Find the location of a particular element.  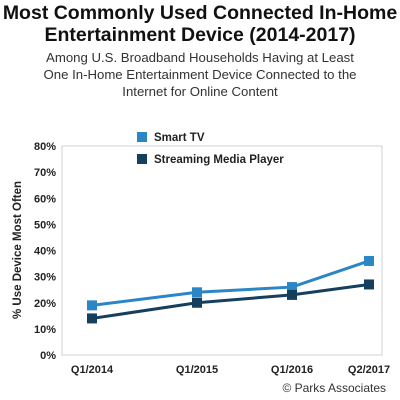

y-tick-label: 50% is located at coordinates (45, 225).